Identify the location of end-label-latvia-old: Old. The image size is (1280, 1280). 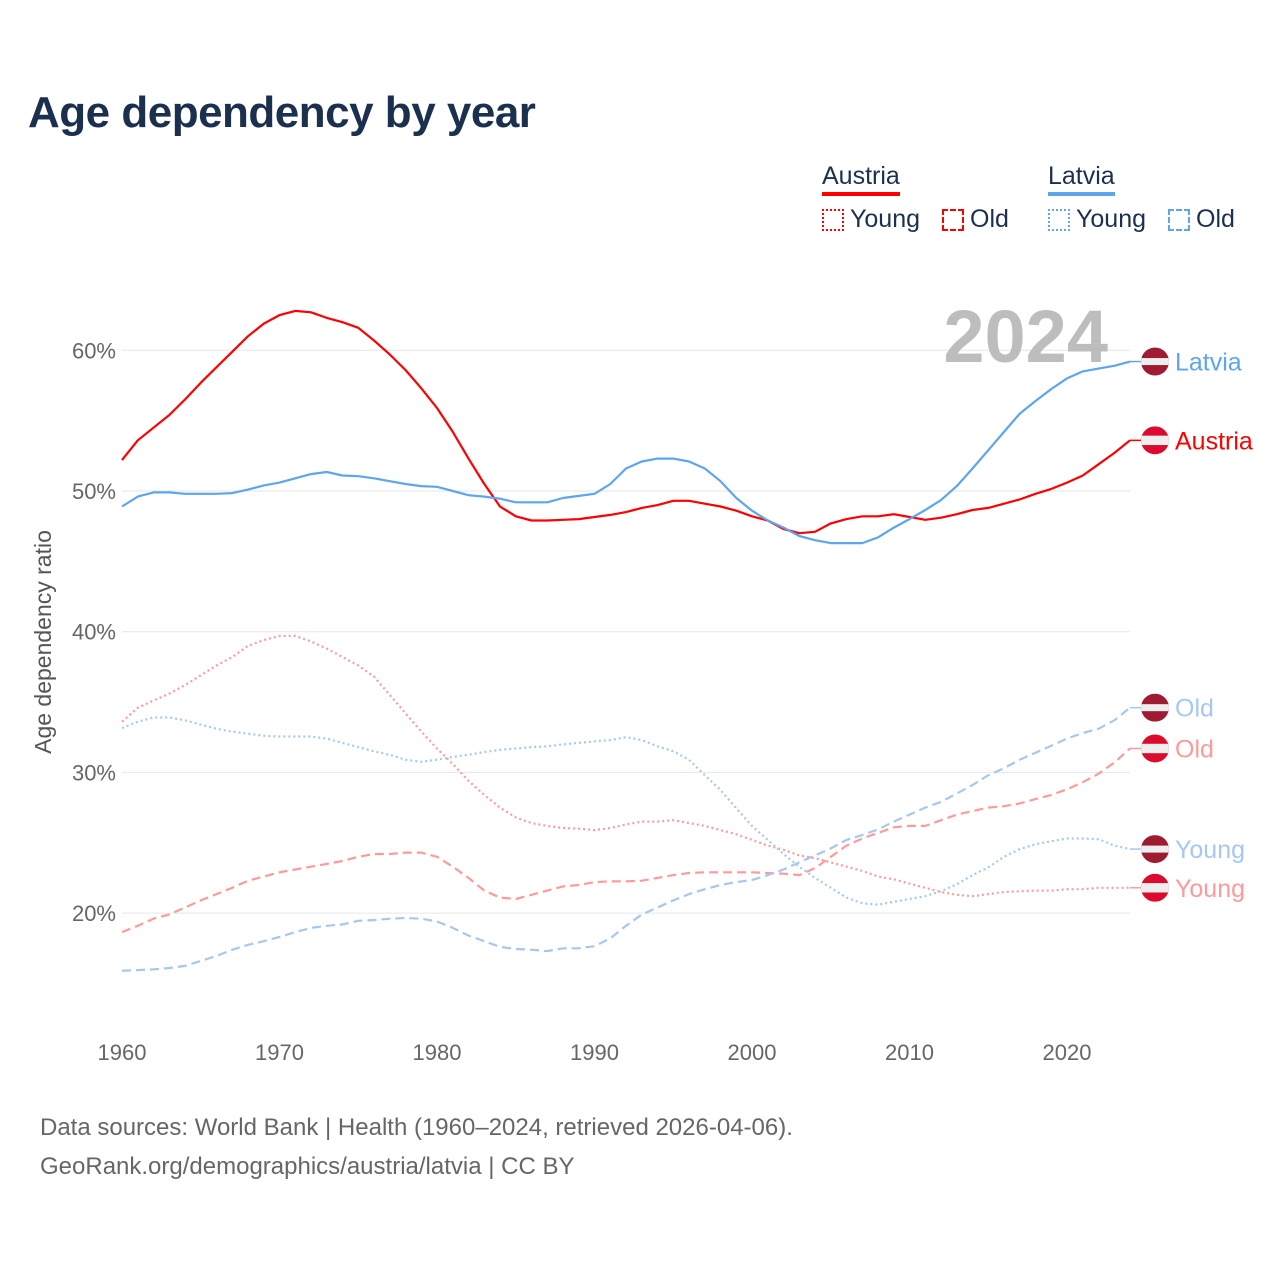
(1194, 709).